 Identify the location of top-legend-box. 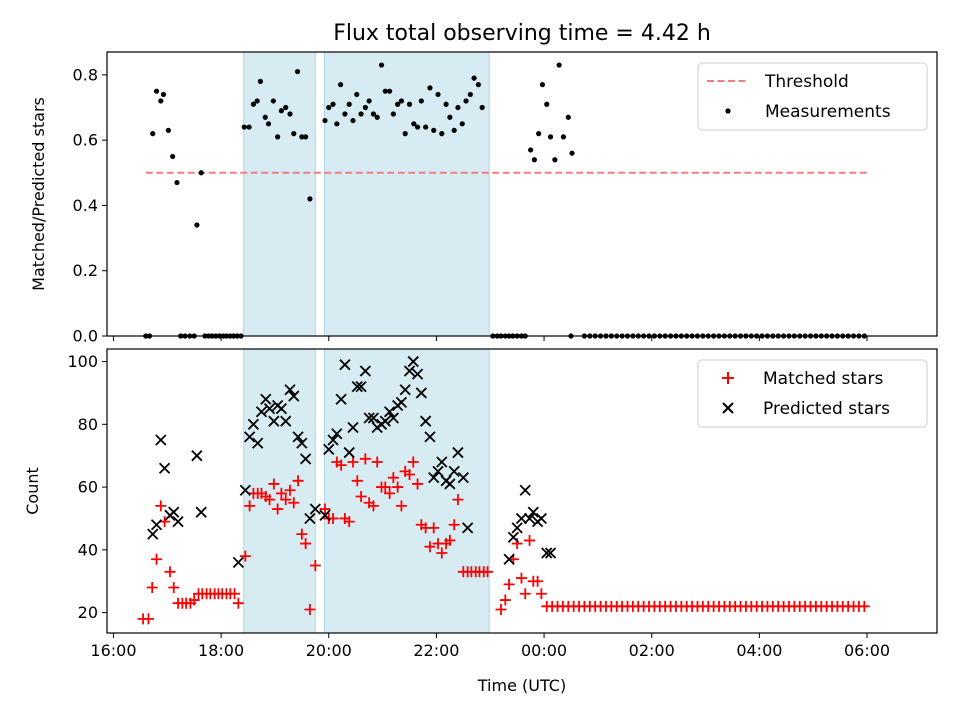
(812, 96).